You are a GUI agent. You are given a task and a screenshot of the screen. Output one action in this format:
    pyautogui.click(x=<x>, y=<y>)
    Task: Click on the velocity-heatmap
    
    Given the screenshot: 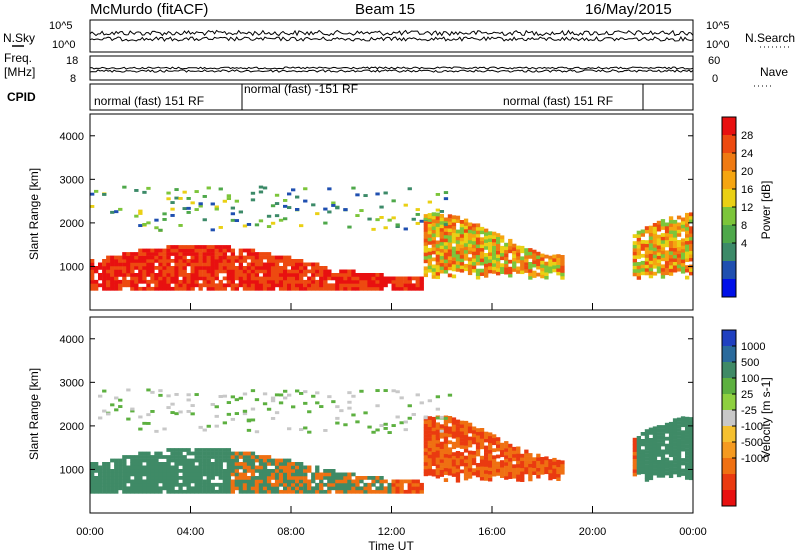 What is the action you would take?
    pyautogui.click(x=392, y=441)
    